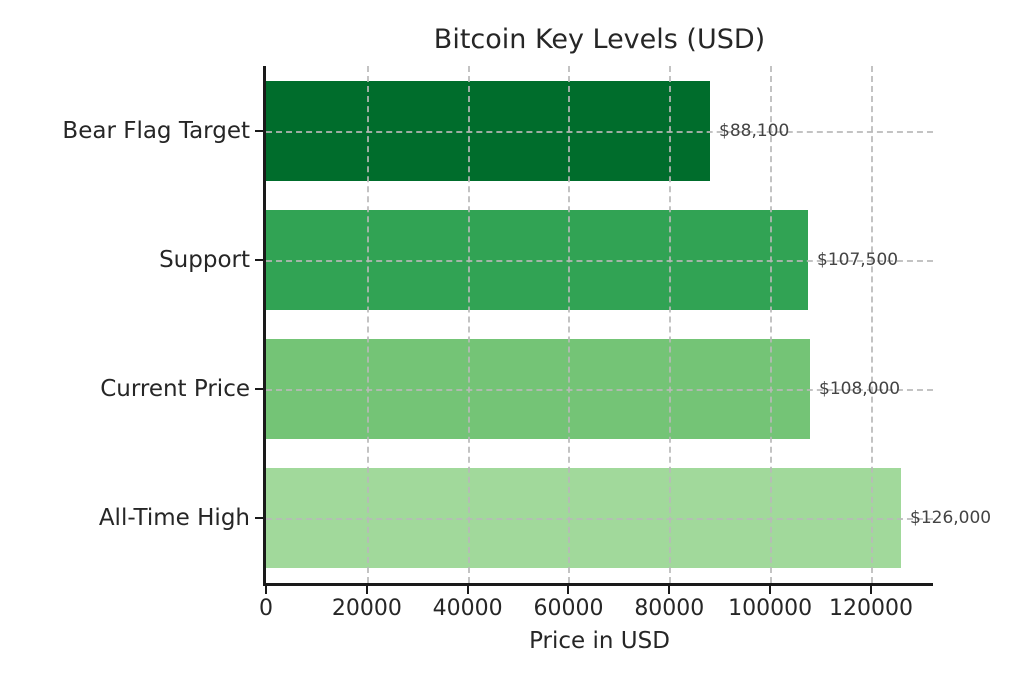  What do you see at coordinates (951, 518) in the screenshot?
I see `bar-value-label: $126,000` at bounding box center [951, 518].